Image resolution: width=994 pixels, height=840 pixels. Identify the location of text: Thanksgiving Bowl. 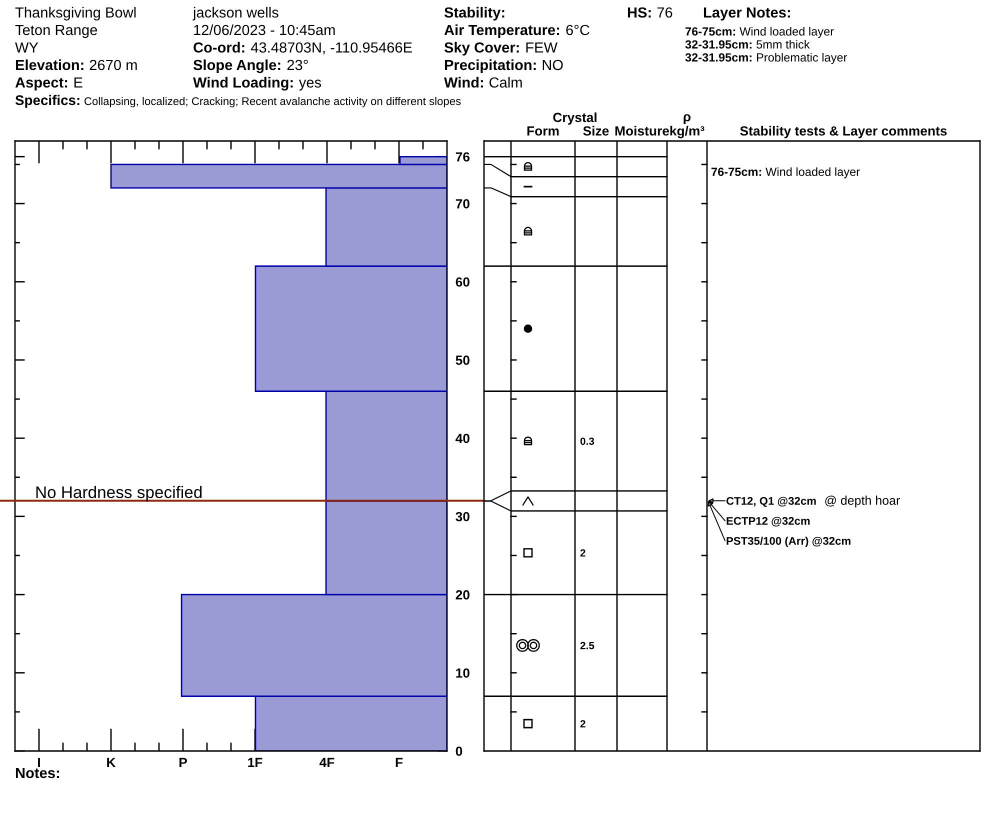
(75, 13).